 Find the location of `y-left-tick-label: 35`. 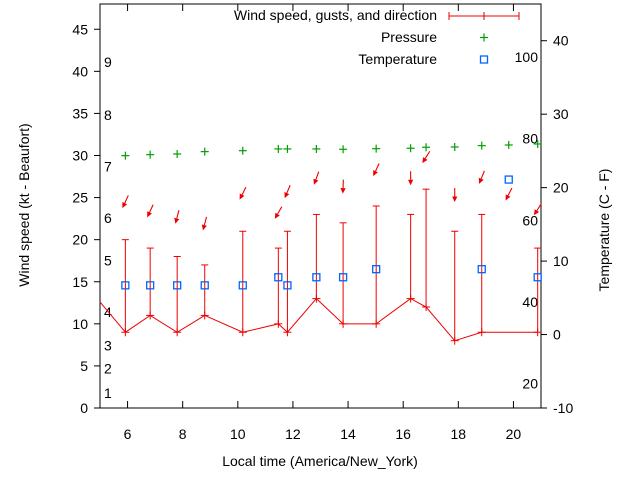

y-left-tick-label: 35 is located at coordinates (80, 113).